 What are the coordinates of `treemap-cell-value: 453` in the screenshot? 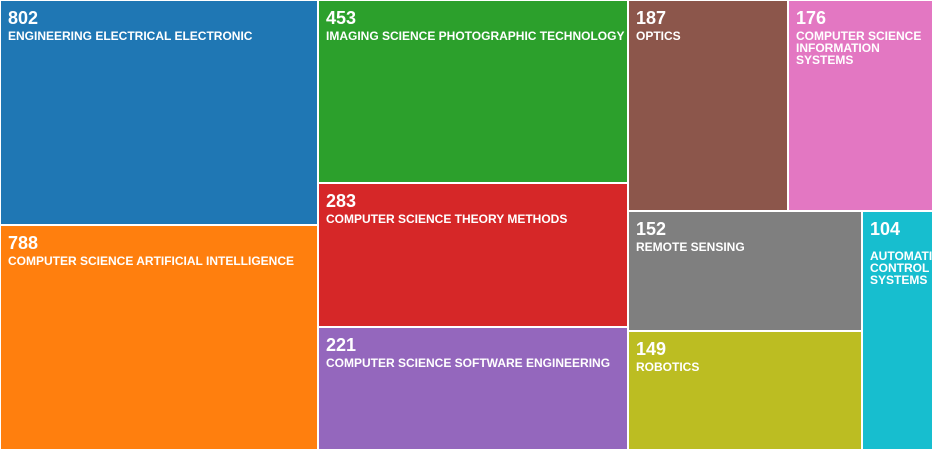 It's located at (341, 18).